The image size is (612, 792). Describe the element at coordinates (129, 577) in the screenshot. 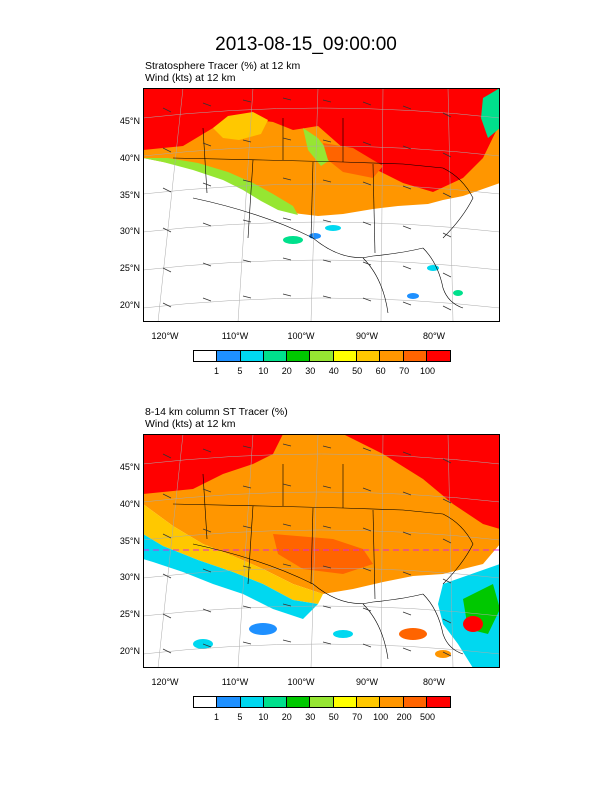

I see `panel2-lat-label: 30°N` at that location.